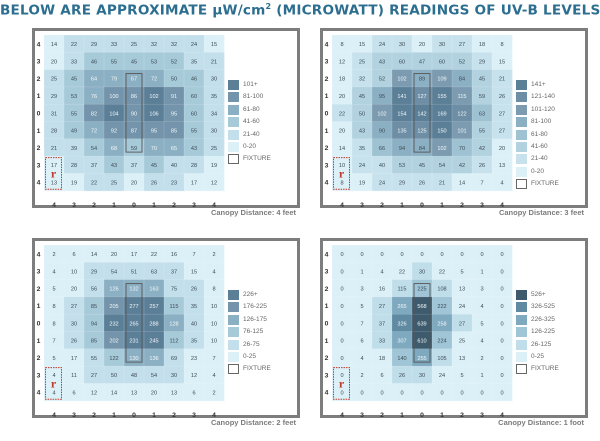  I want to click on cell-reading: 85, so click(94, 342).